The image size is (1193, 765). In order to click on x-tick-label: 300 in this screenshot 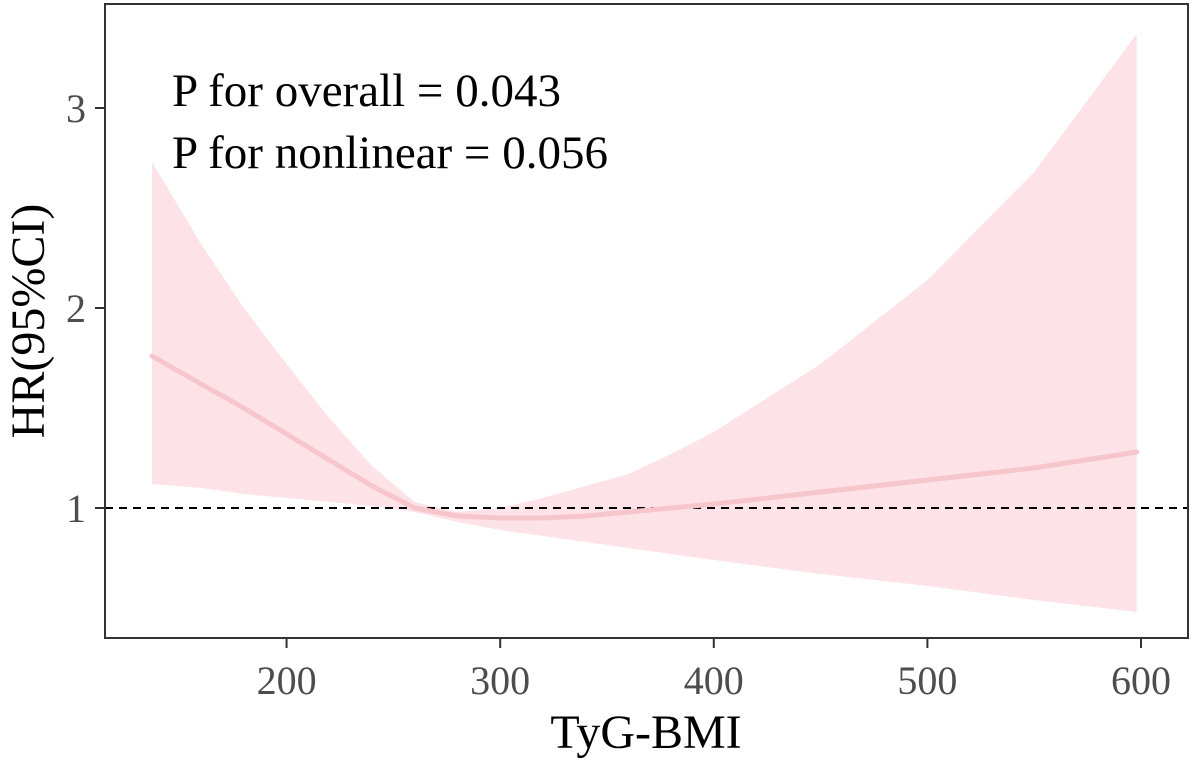, I will do `click(500, 680)`.